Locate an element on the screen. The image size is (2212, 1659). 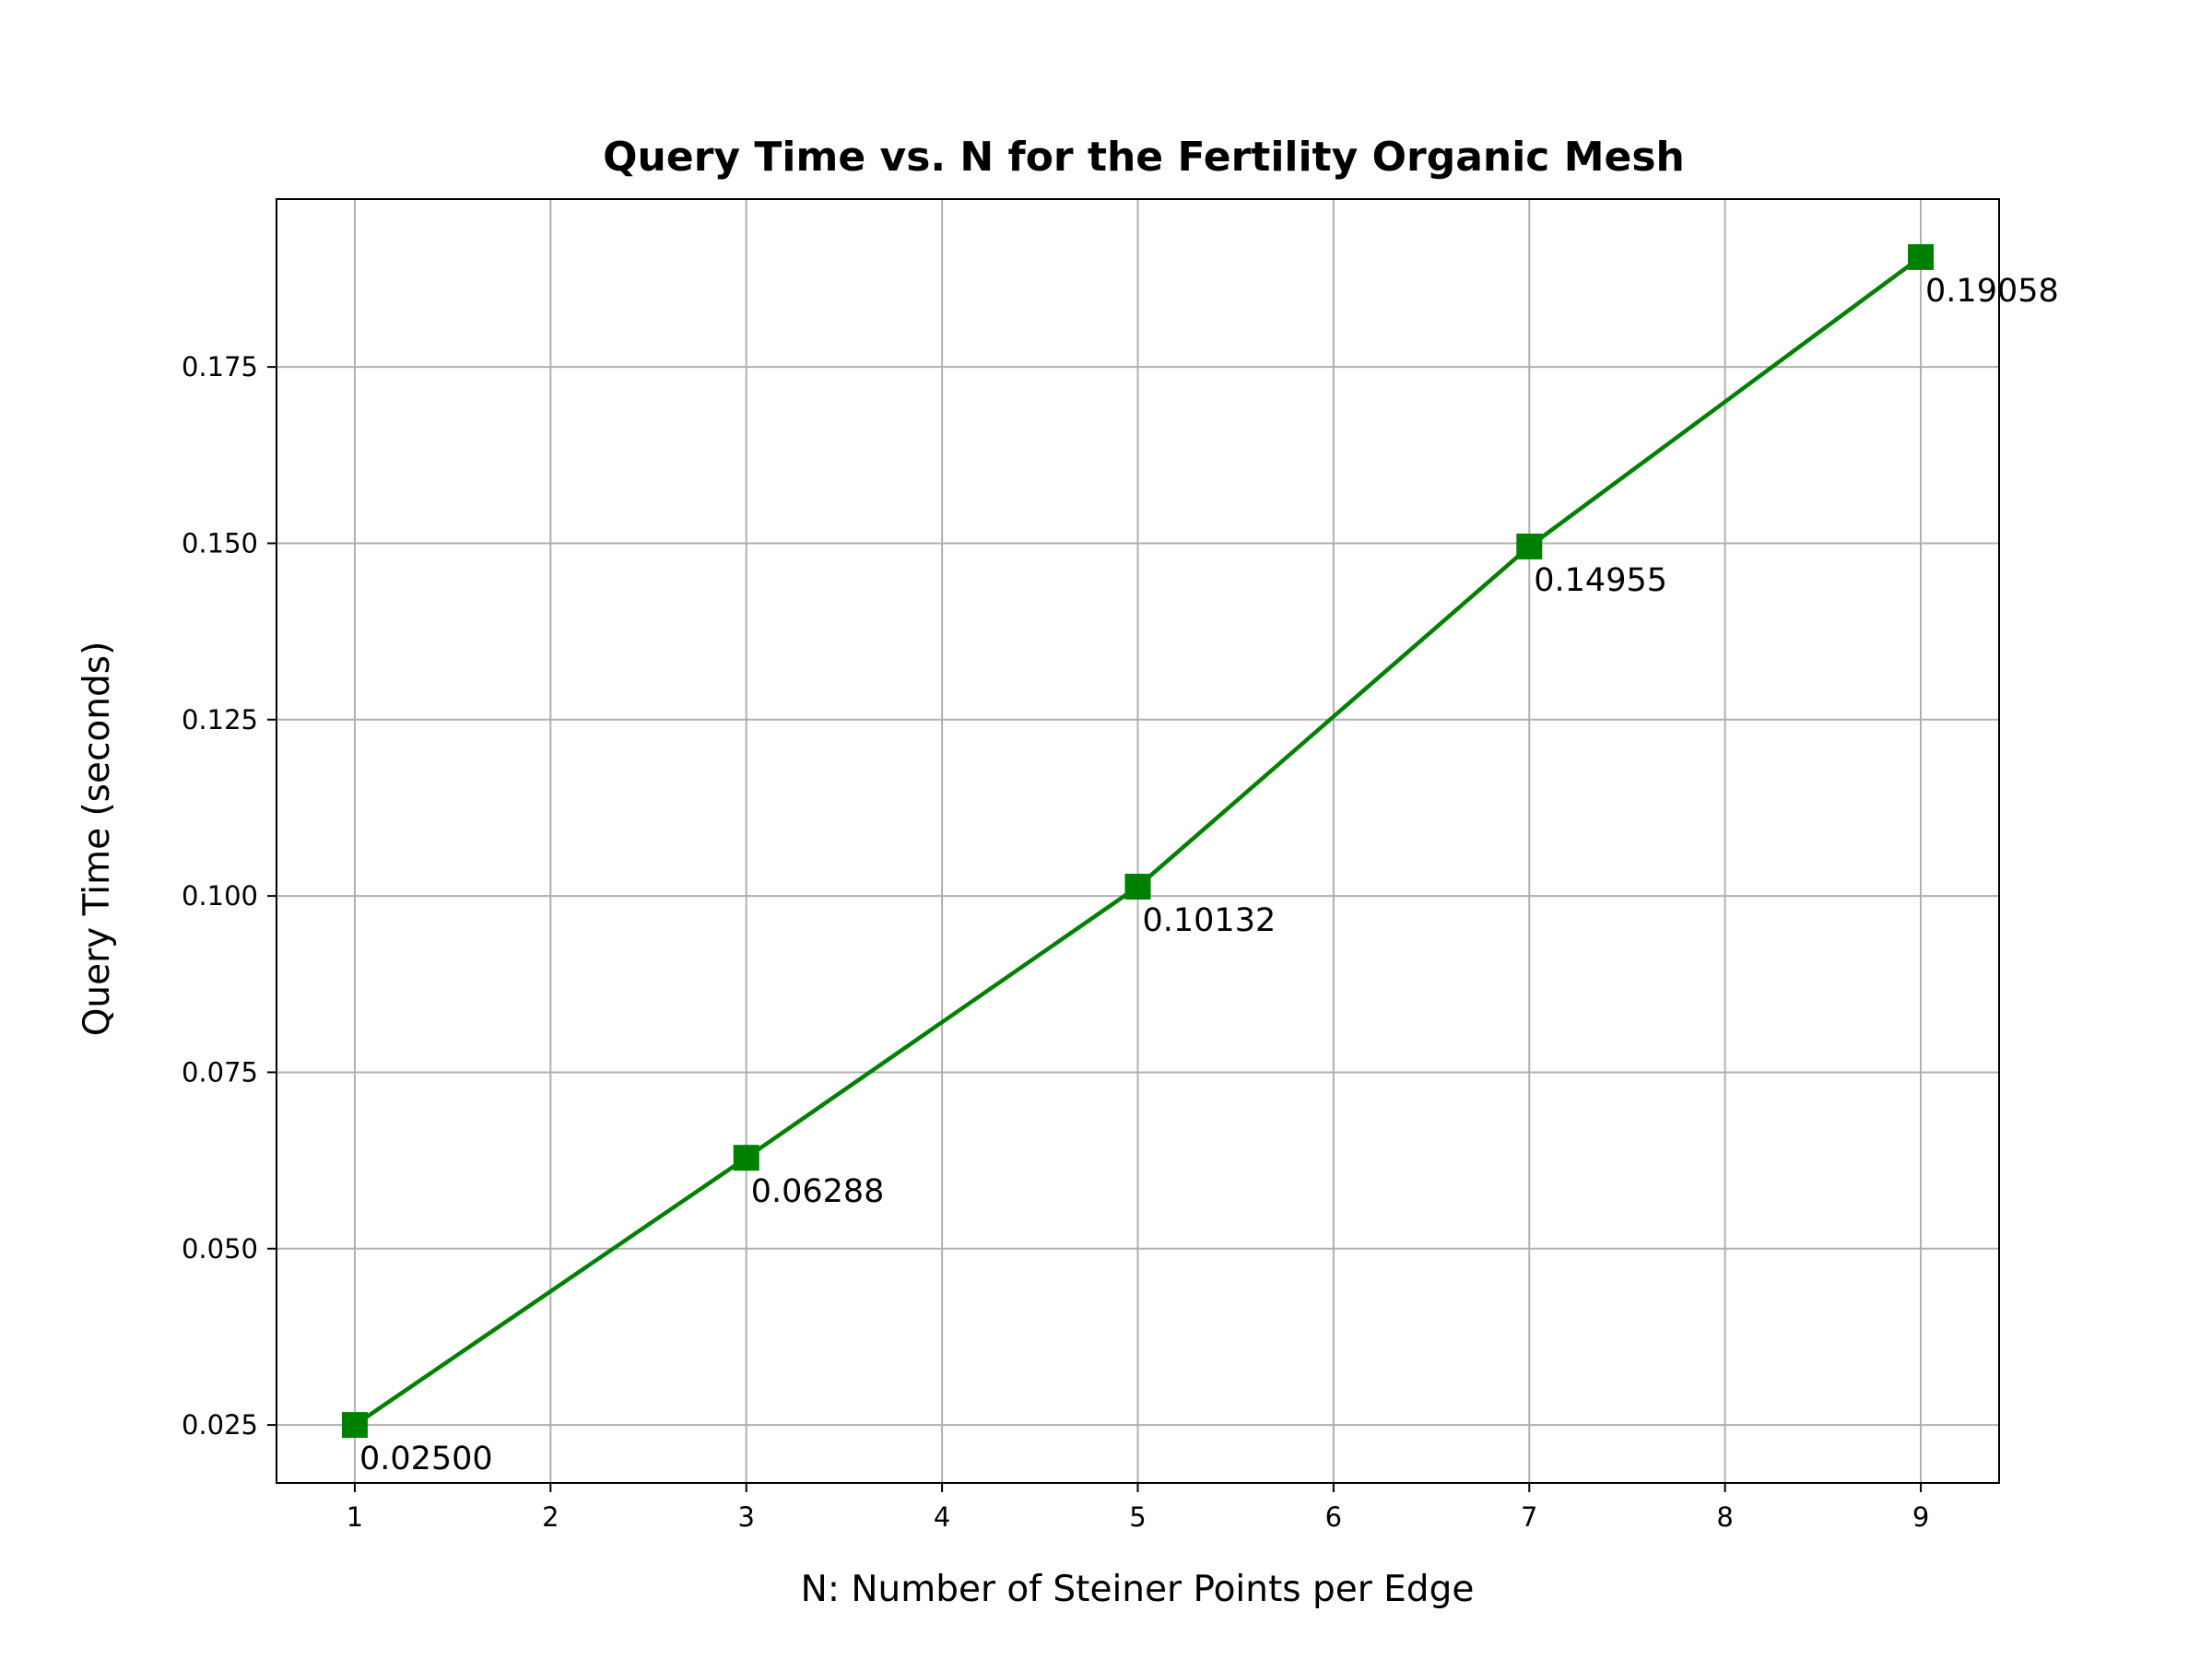
x-axis-ticks: 1 2 3 4 5 6 7 8 9 is located at coordinates (1138, 1508).